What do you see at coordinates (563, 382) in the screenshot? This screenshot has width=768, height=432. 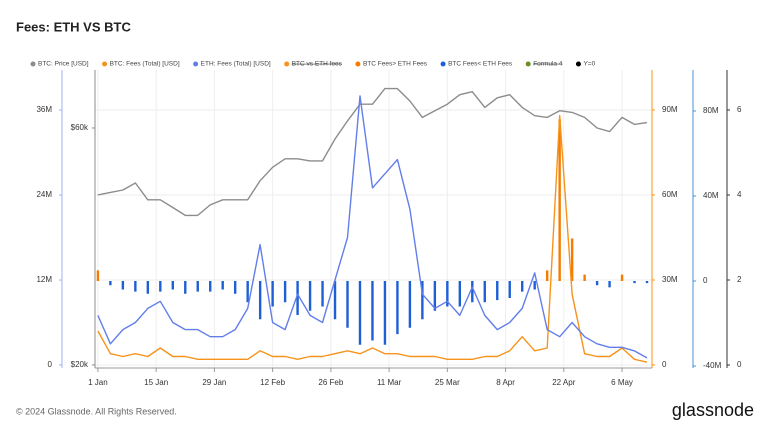 I see `x-tick-label: 22 Apr` at bounding box center [563, 382].